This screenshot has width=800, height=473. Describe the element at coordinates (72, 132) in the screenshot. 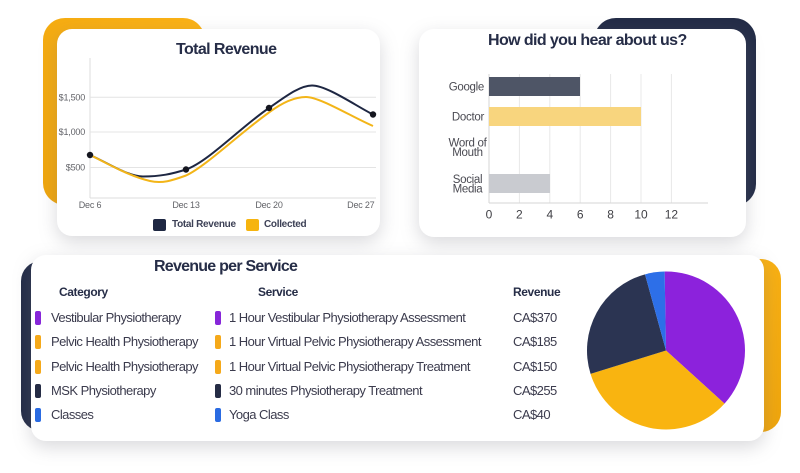

I see `svg-text: $1,000` at that location.